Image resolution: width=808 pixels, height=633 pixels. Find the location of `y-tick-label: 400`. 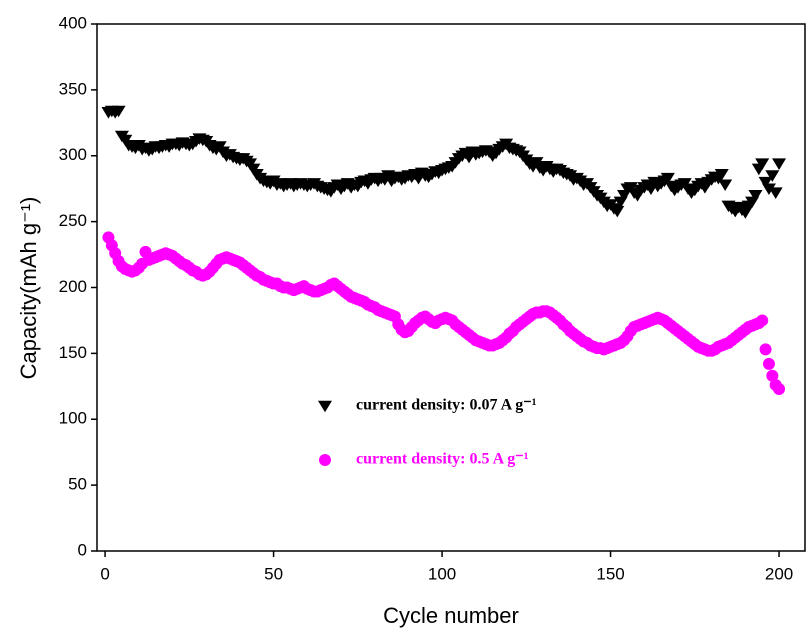

y-tick-label: 400 is located at coordinates (73, 22).